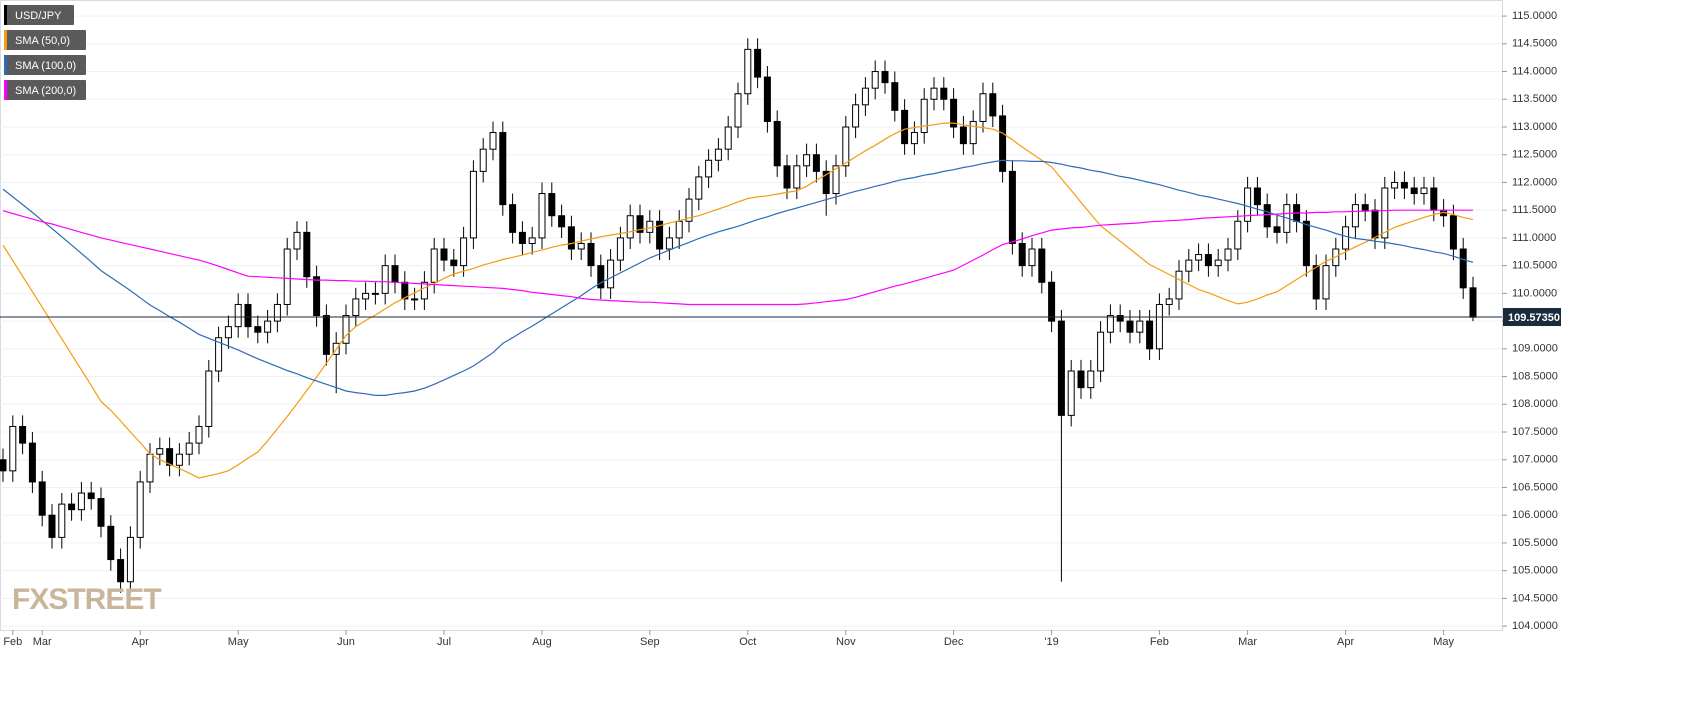 The height and width of the screenshot is (712, 1707). I want to click on x-tick-label: May, so click(238, 642).